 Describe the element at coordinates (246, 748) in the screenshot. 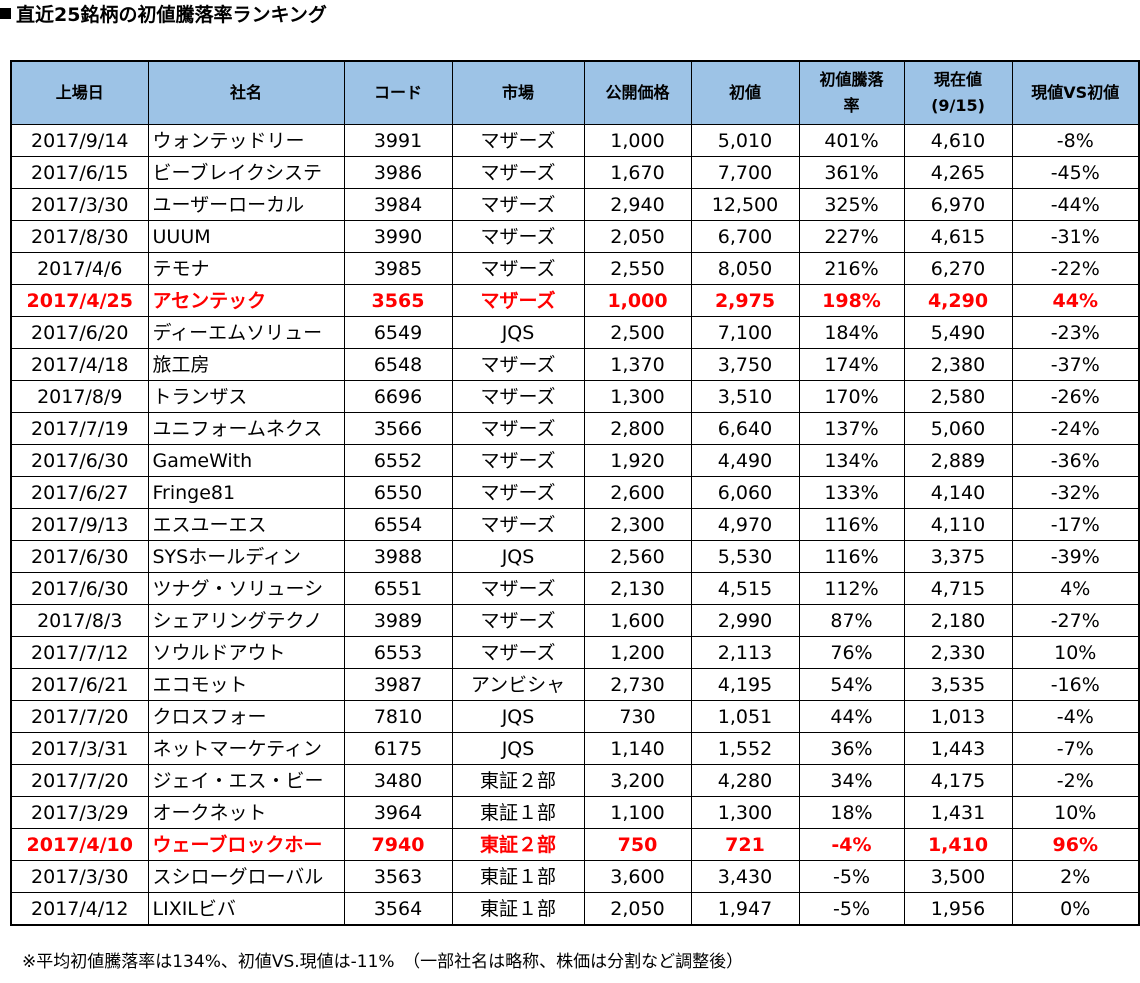

I see `cell-company-name: ネットマーケティン` at that location.